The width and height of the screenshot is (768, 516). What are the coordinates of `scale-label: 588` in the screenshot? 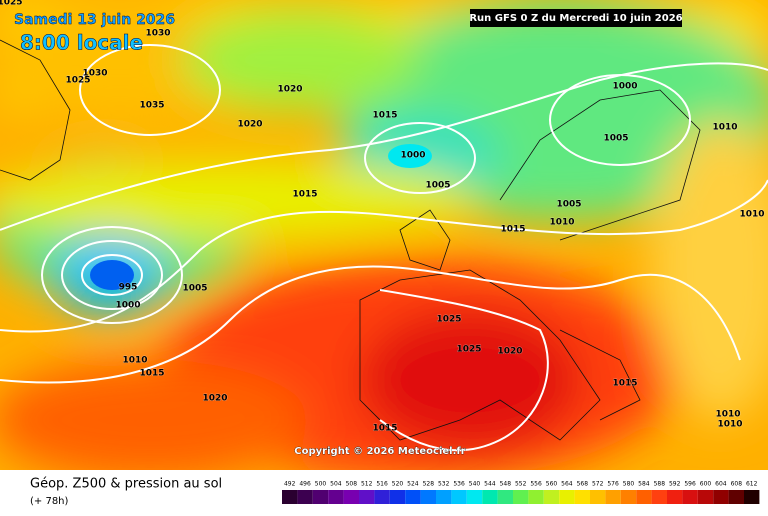 It's located at (660, 484).